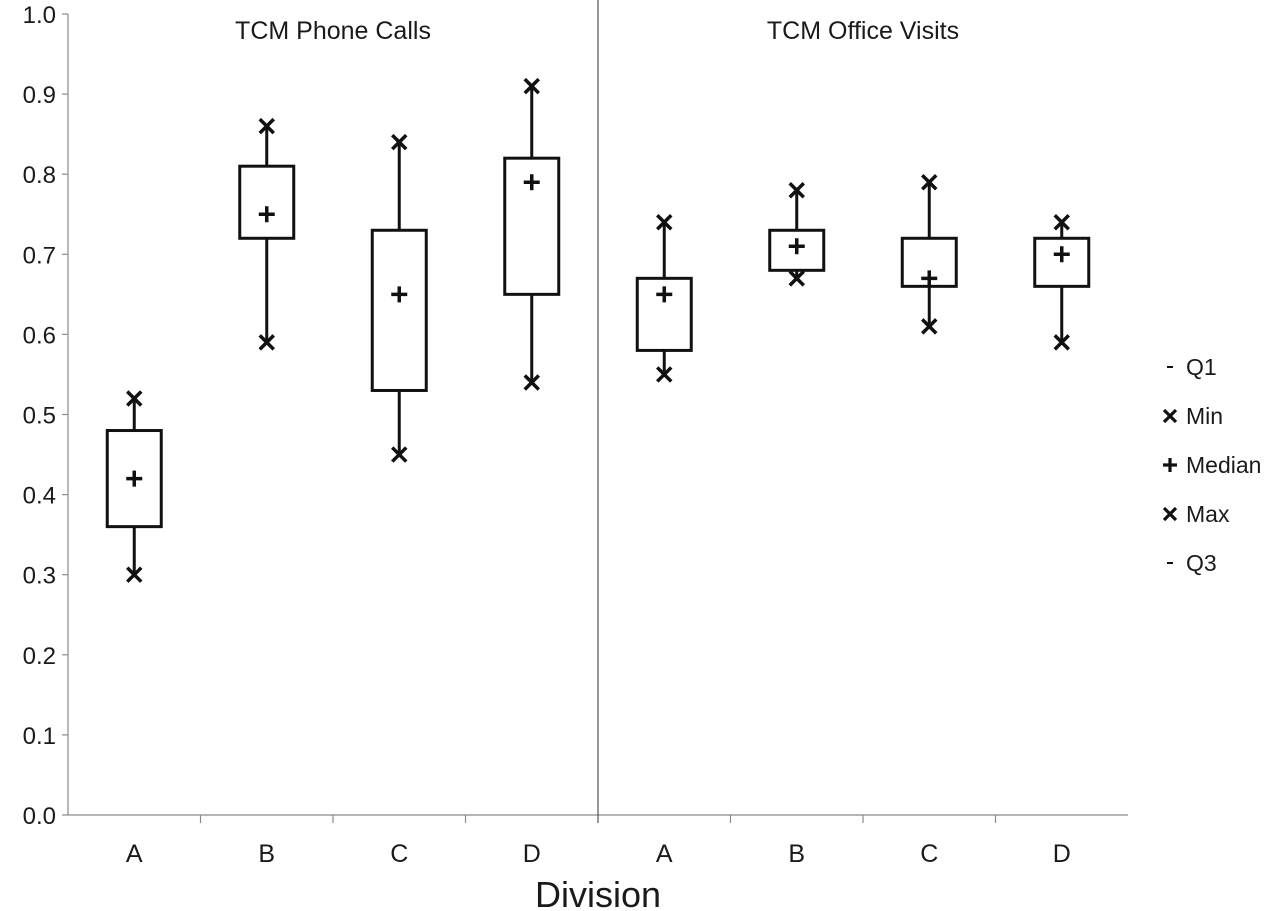 The height and width of the screenshot is (911, 1280). What do you see at coordinates (1201, 367) in the screenshot?
I see `legend-label: Q1` at bounding box center [1201, 367].